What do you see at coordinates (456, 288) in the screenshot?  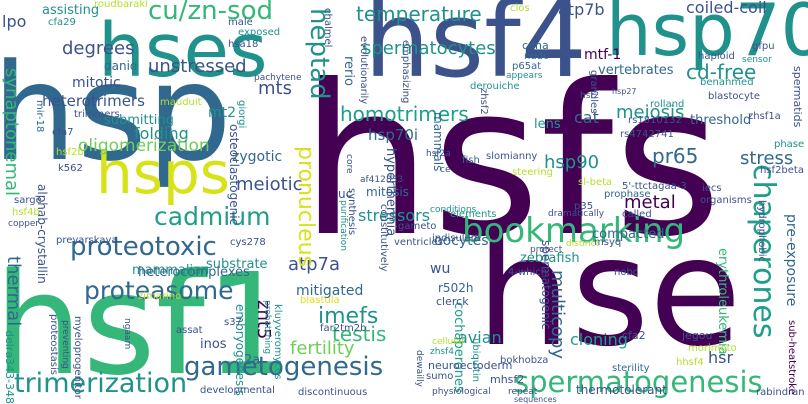 I see `word-r502h: r502h` at bounding box center [456, 288].